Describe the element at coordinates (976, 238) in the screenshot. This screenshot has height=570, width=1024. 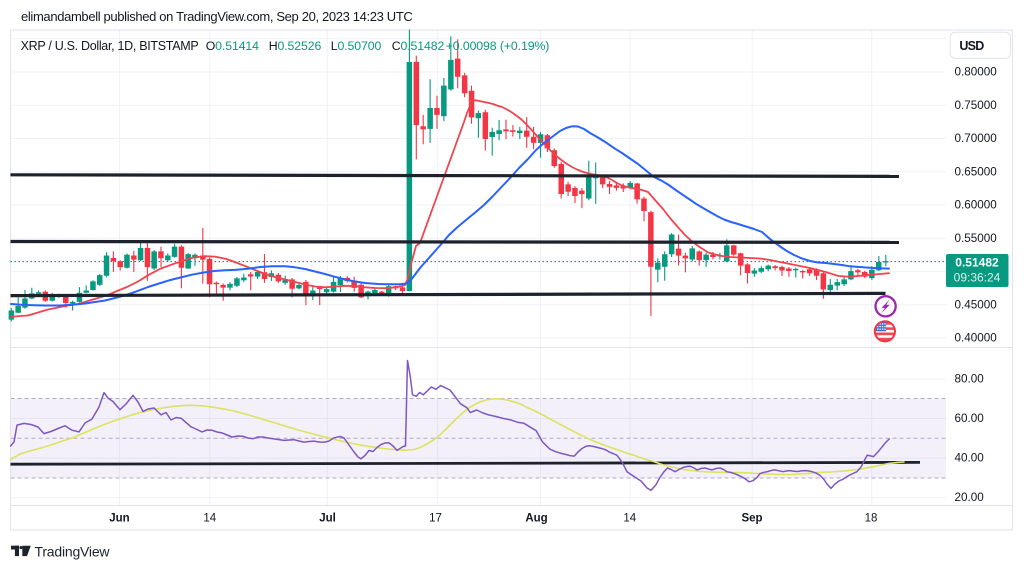
I see `svg-text: 0.55000` at that location.